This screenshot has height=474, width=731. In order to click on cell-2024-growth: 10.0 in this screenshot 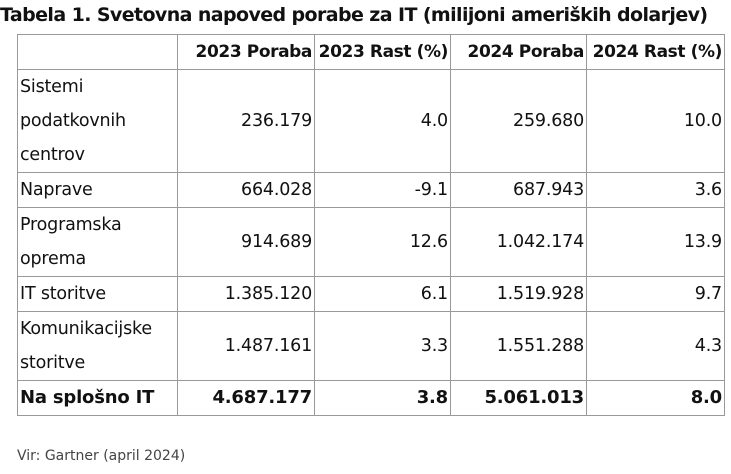, I will do `click(655, 121)`.